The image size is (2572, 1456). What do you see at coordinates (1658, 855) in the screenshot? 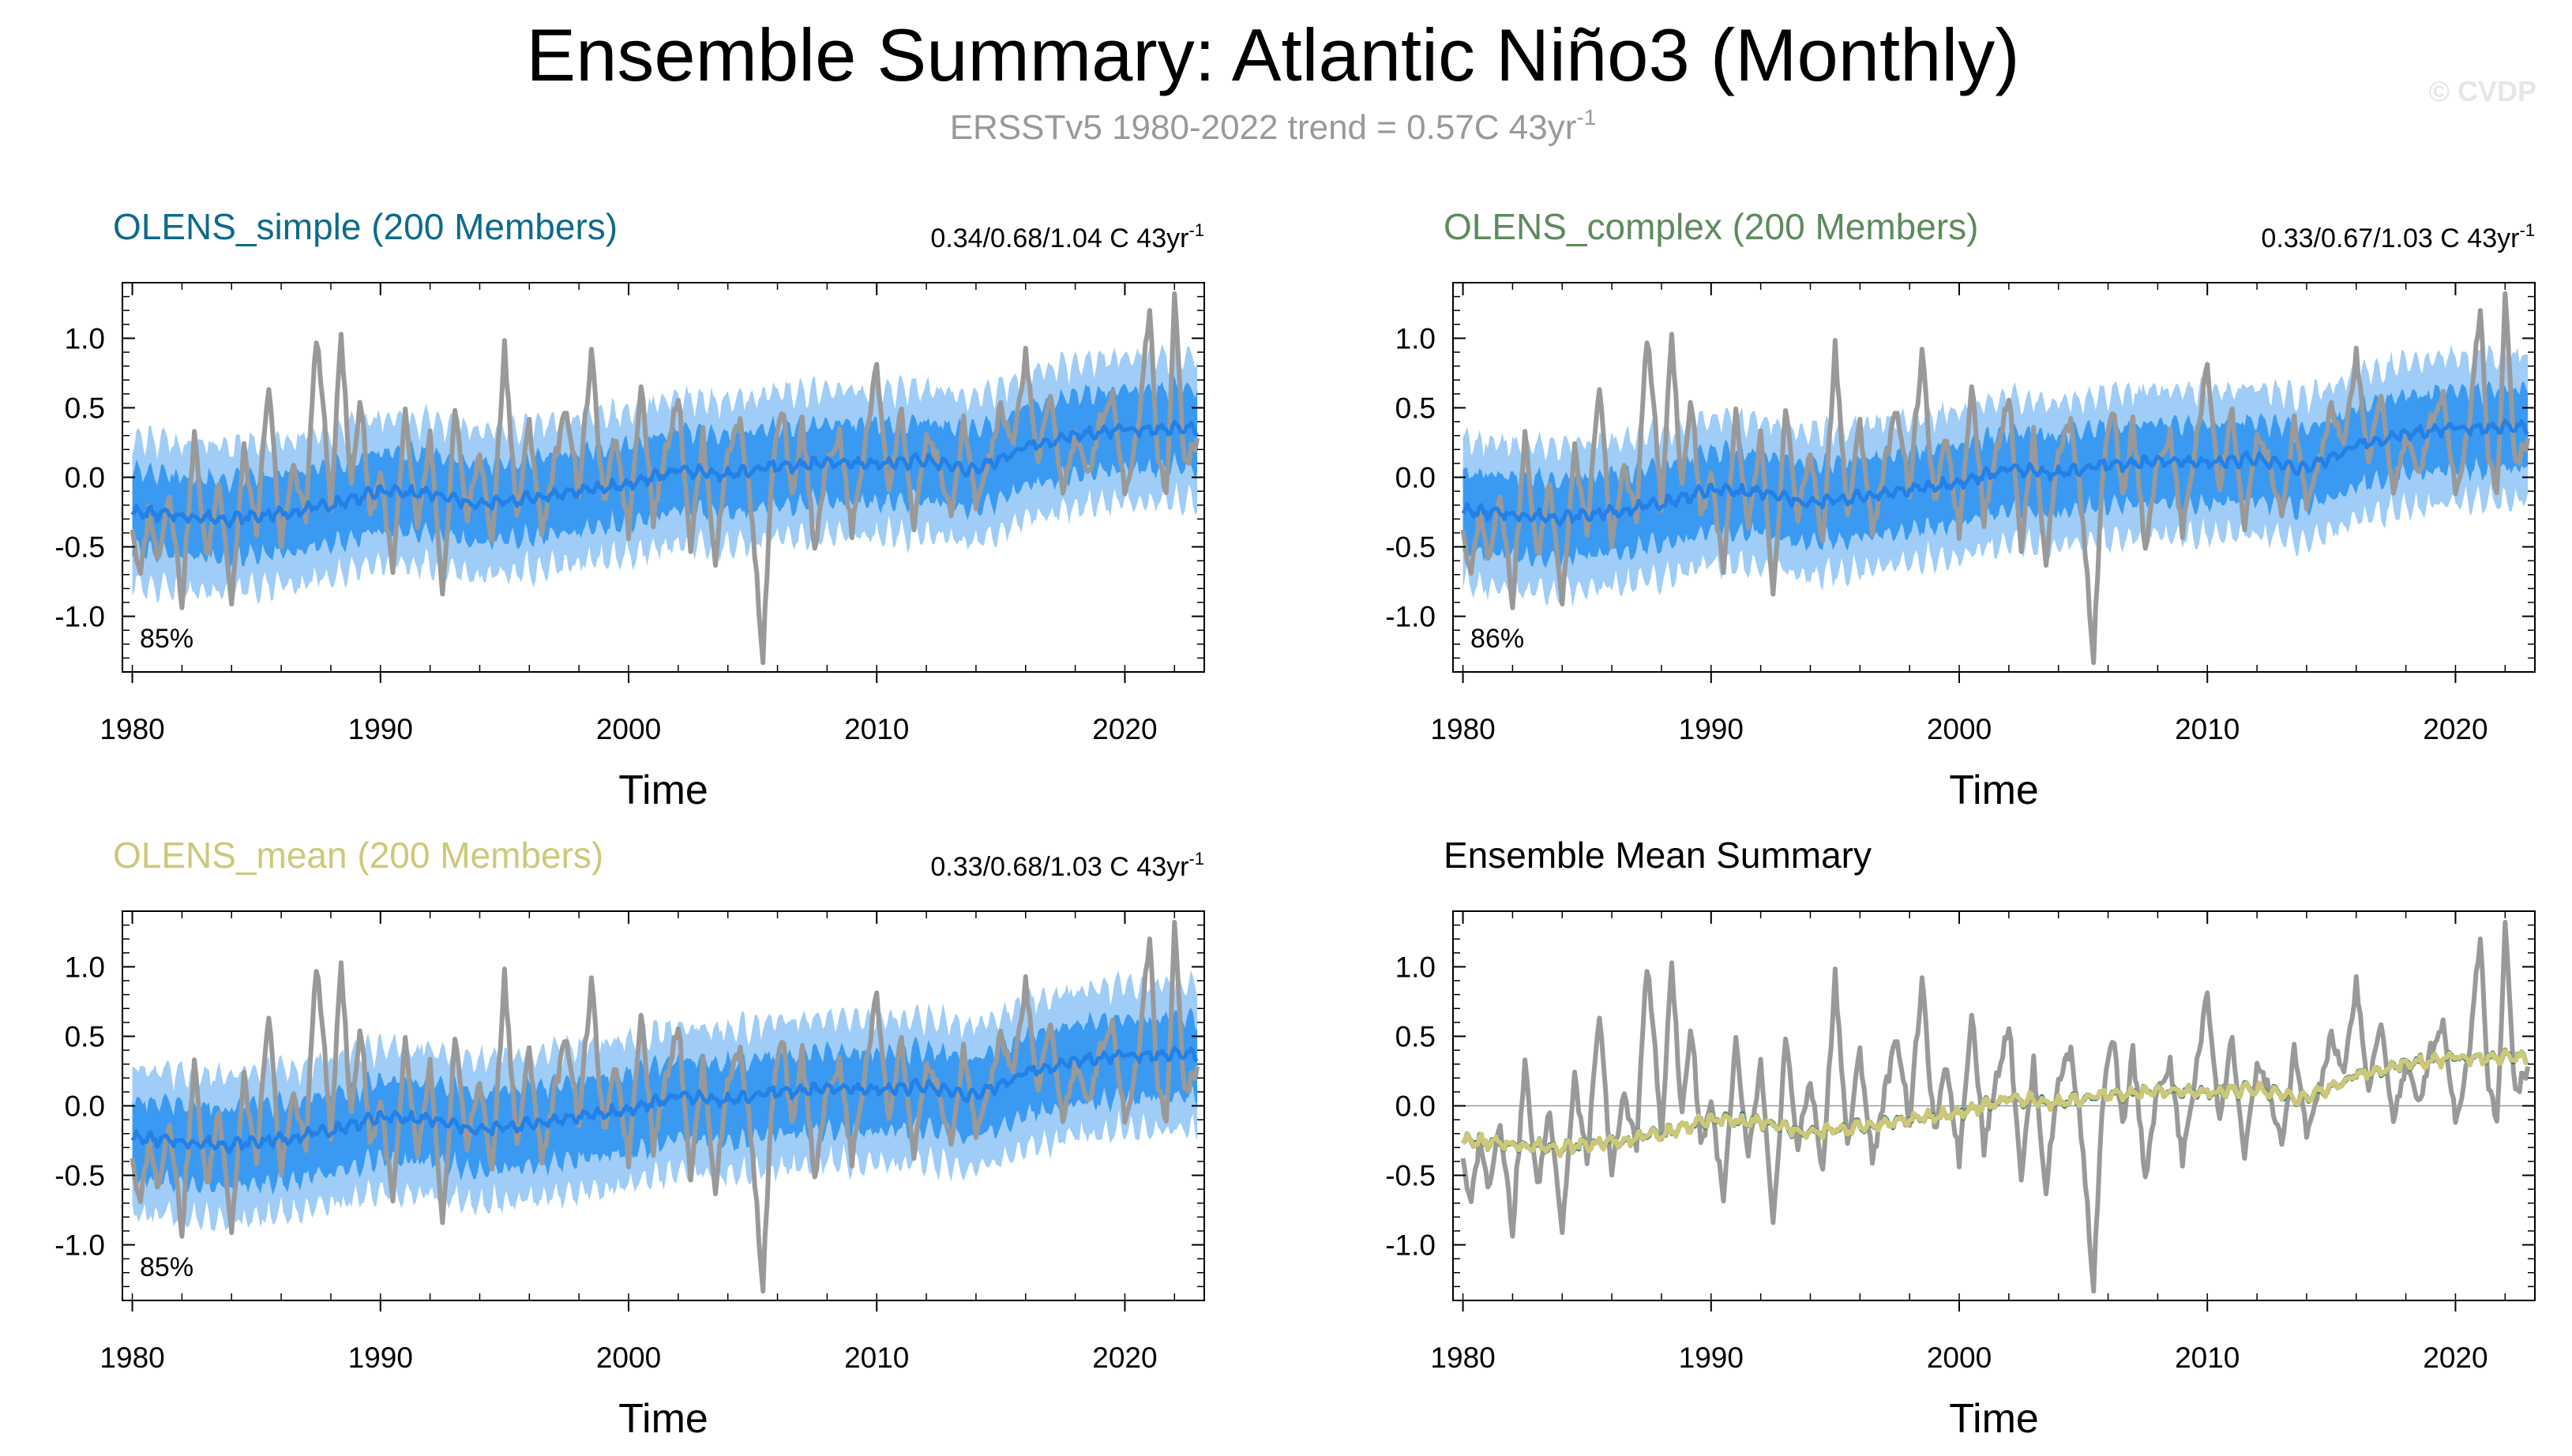
I see `panel-title: Ensemble Mean Summary` at bounding box center [1658, 855].